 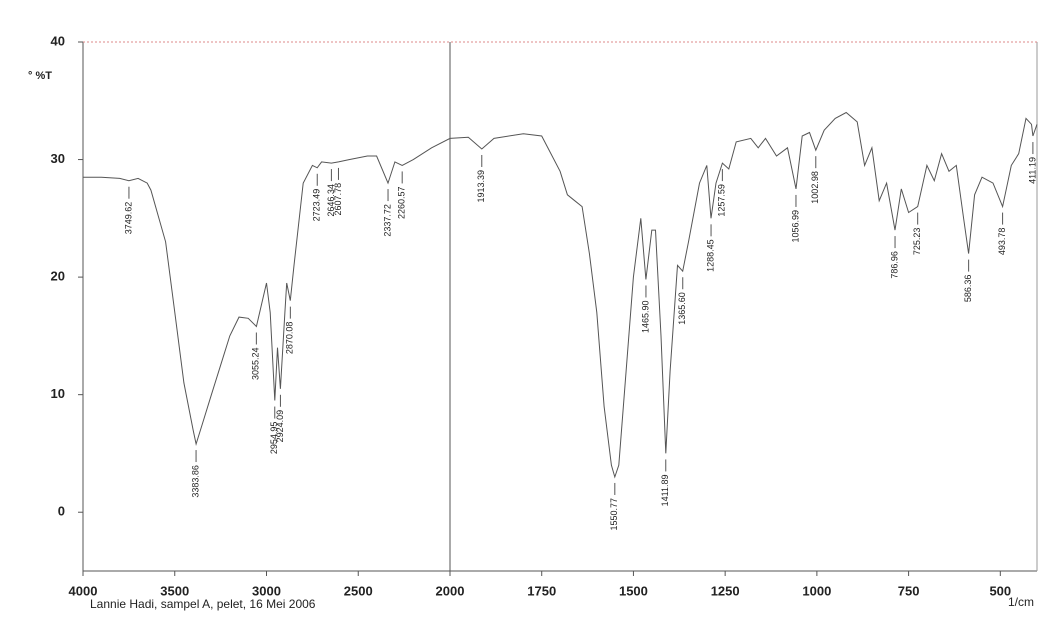 What do you see at coordinates (541, 590) in the screenshot?
I see `x-tick-label: 1750` at bounding box center [541, 590].